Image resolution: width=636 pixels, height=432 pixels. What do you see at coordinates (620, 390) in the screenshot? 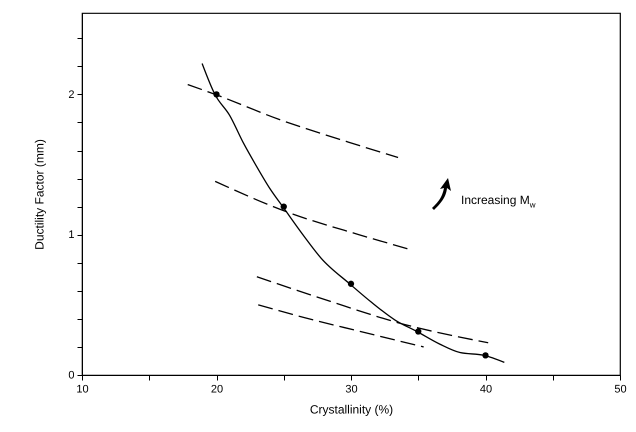
I see `x-tick-label: 50` at bounding box center [620, 390].